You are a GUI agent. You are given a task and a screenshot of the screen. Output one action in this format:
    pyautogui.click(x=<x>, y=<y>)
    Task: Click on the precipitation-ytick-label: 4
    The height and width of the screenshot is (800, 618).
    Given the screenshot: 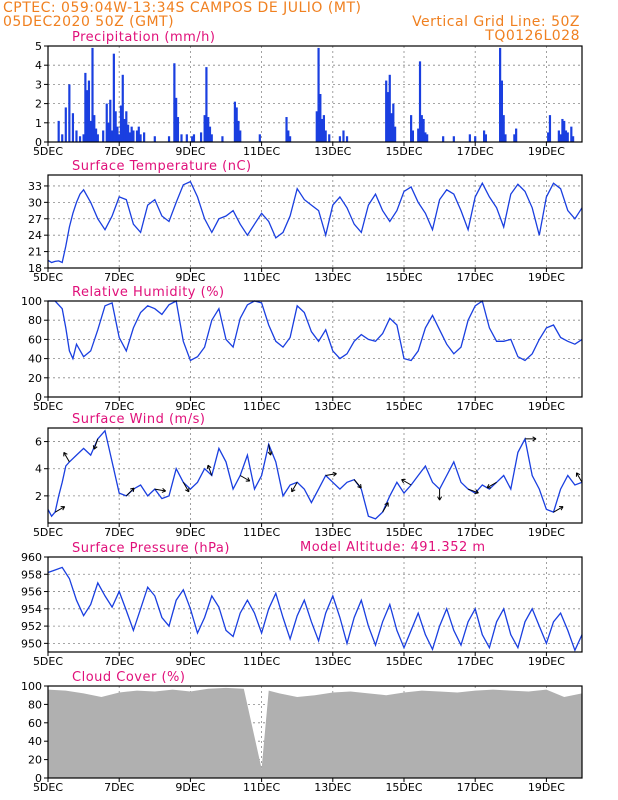 What is the action you would take?
    pyautogui.click(x=38, y=65)
    